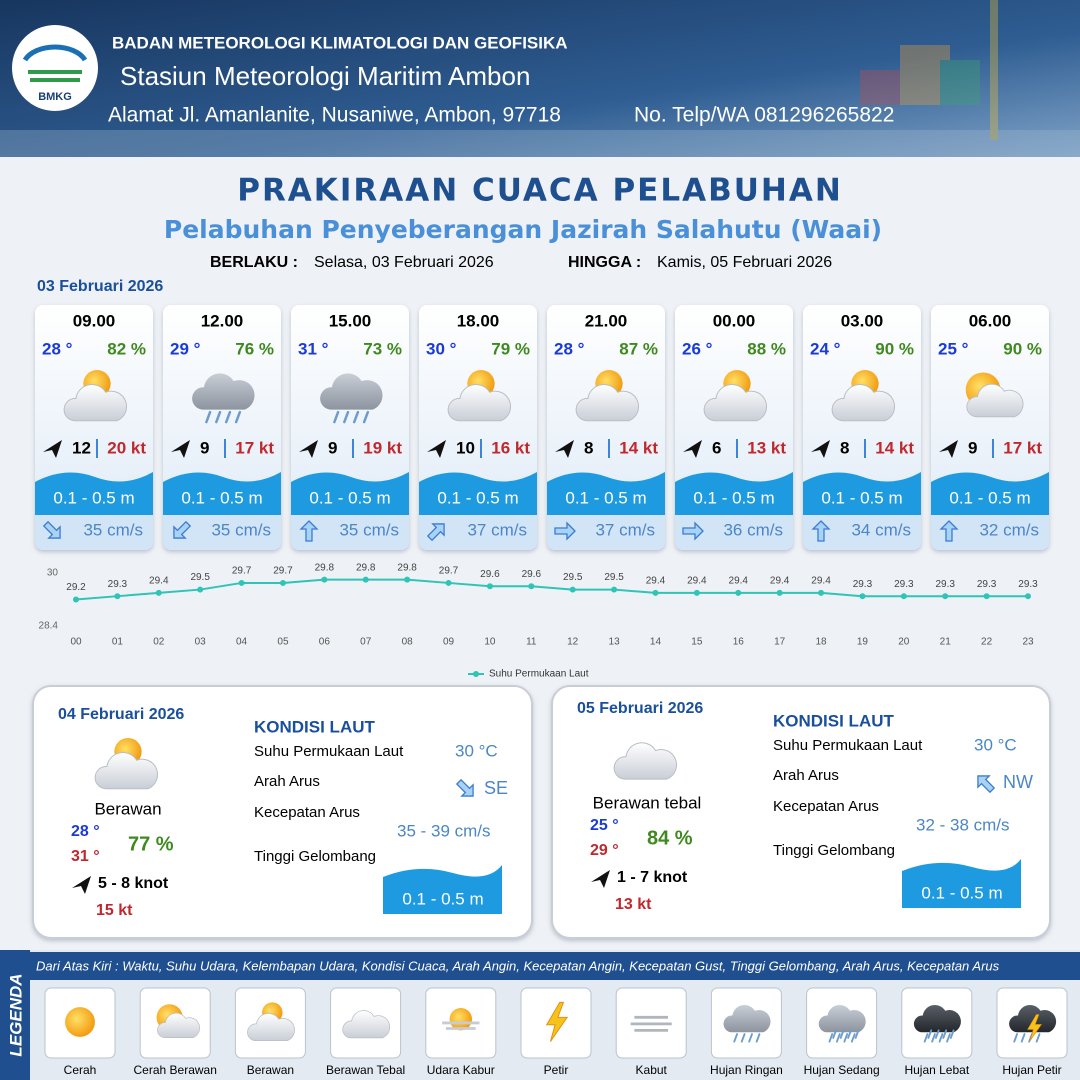 The image size is (1080, 1080). Describe the element at coordinates (444, 830) in the screenshot. I see `current-speed: 35 - 39 cm/s` at that location.